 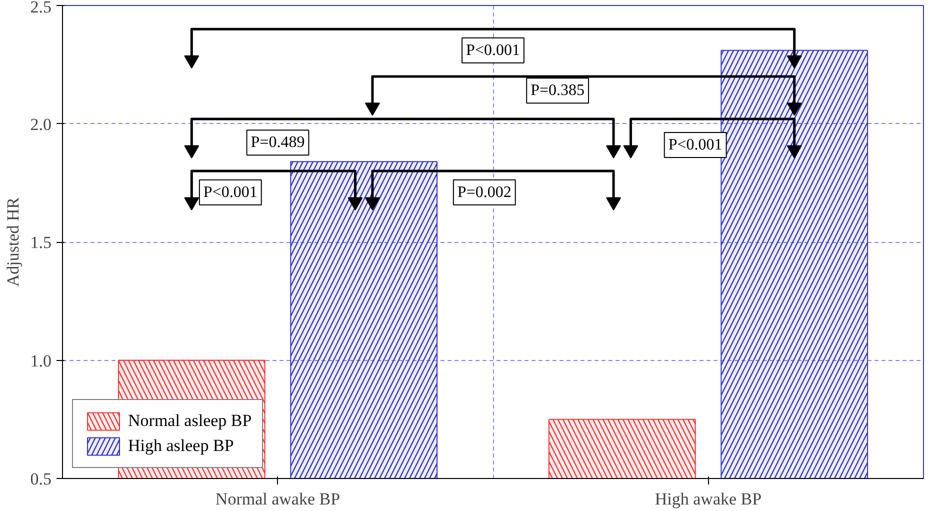 I want to click on y-tick-label: 1.5, so click(x=41, y=242).